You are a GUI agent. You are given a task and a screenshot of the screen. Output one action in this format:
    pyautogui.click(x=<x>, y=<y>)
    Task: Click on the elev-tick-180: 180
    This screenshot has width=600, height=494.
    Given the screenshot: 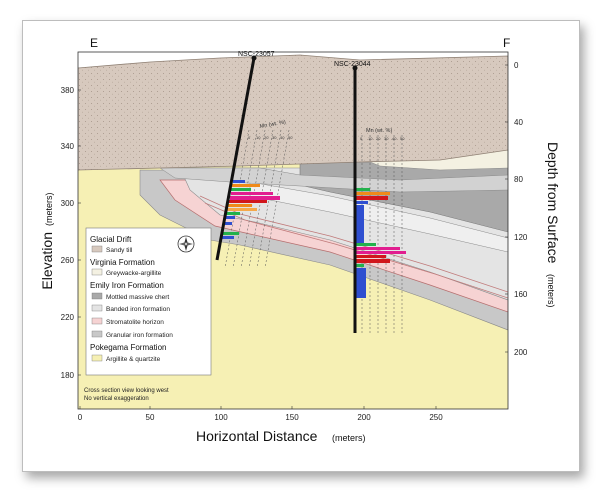 What is the action you would take?
    pyautogui.click(x=68, y=375)
    